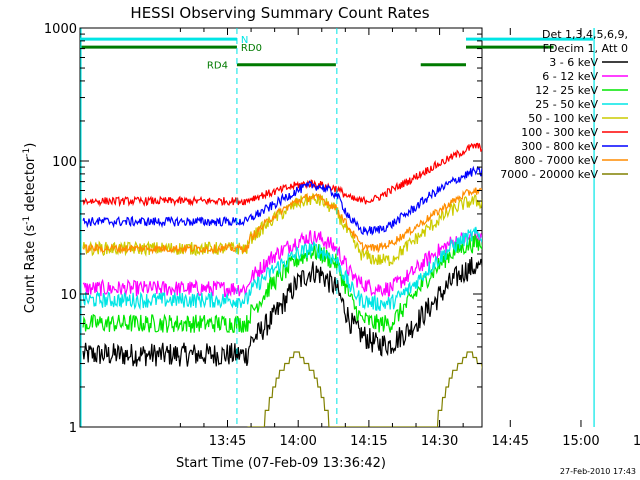 This screenshot has width=640, height=480. I want to click on y-tick-label: 1000, so click(60, 29).